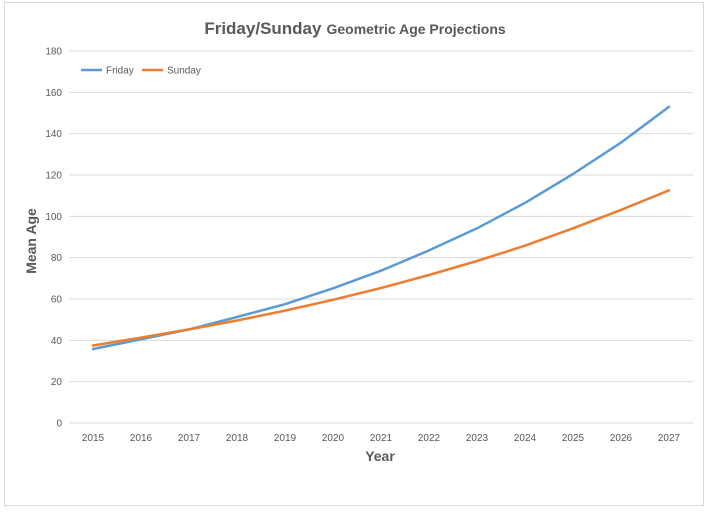 The image size is (710, 513). I want to click on x-tick-label: 2020, so click(333, 438).